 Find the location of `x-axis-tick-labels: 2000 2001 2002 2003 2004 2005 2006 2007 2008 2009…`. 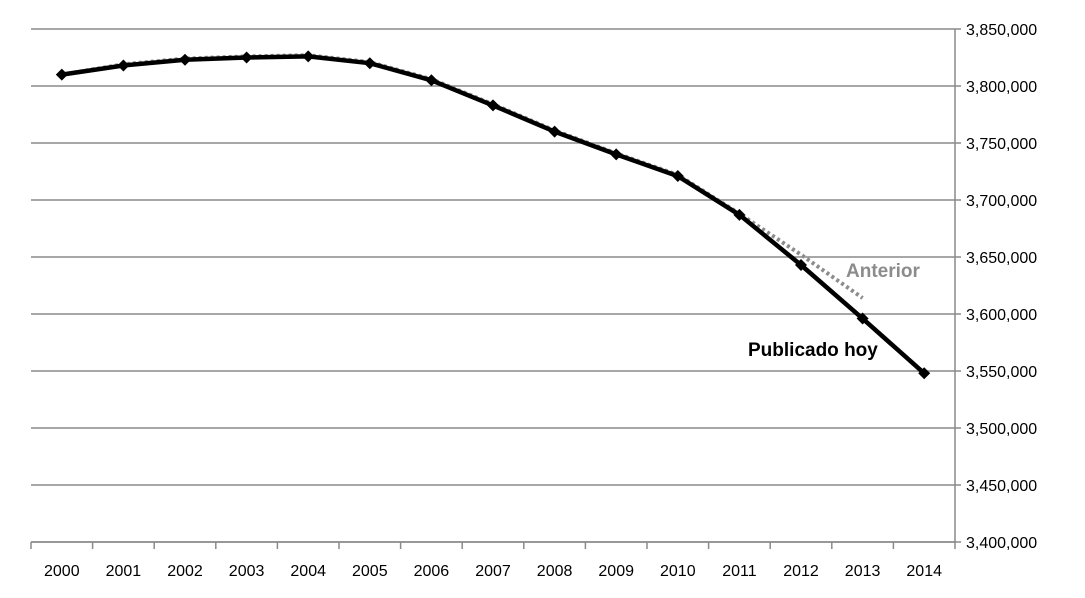

x-axis-tick-labels: 2000 2001 2002 2003 2004 2005 2006 2007 2008 2009… is located at coordinates (493, 571).